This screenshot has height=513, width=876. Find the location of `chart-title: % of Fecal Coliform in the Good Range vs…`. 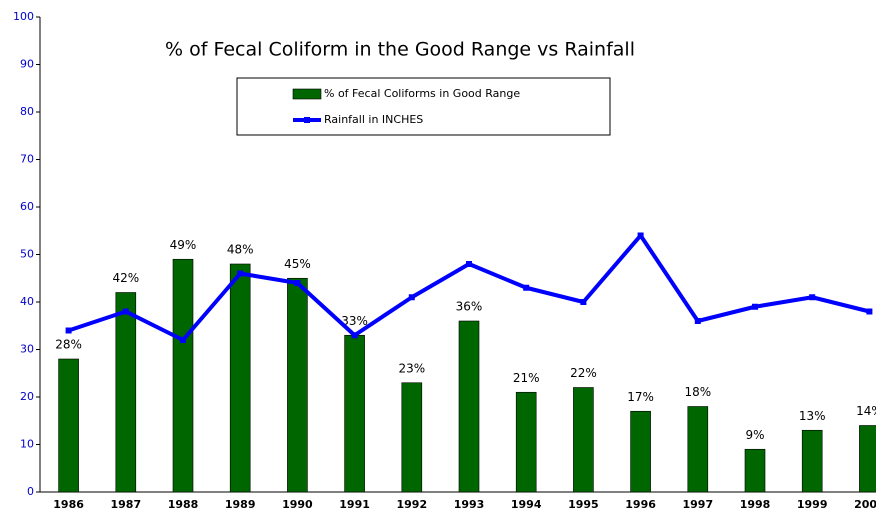

chart-title: % of Fecal Coliform in the Good Range vs… is located at coordinates (400, 50).